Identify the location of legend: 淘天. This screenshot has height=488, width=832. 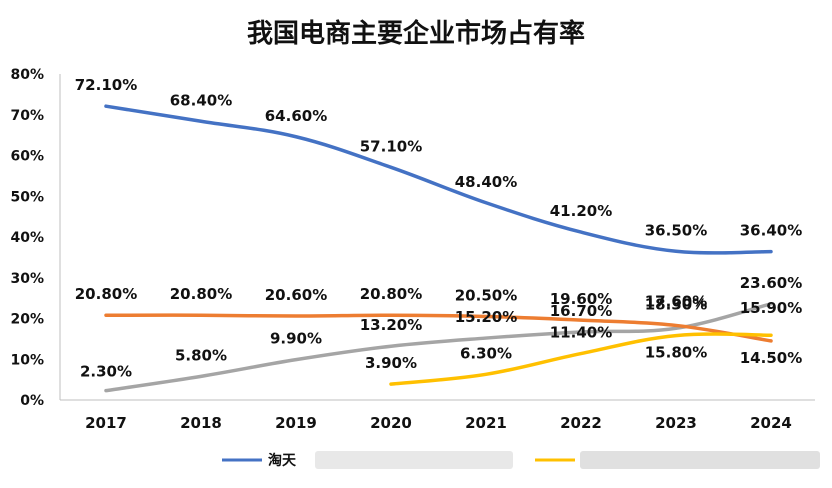
(521, 460).